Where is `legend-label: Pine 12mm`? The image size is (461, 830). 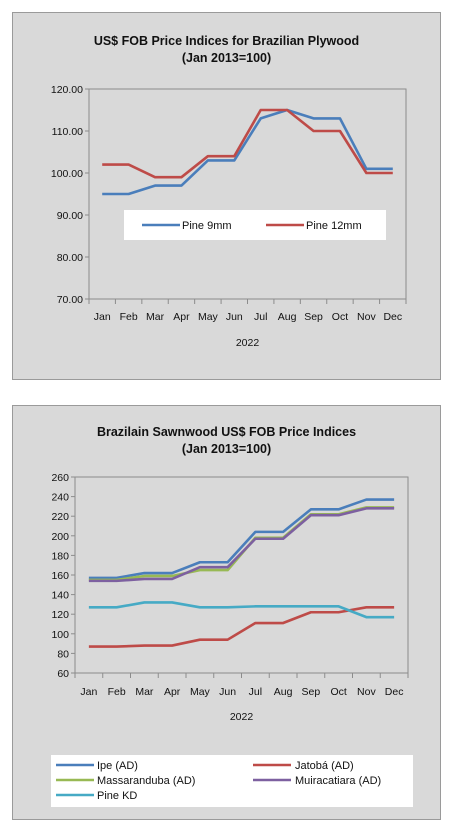 legend-label: Pine 12mm is located at coordinates (334, 226).